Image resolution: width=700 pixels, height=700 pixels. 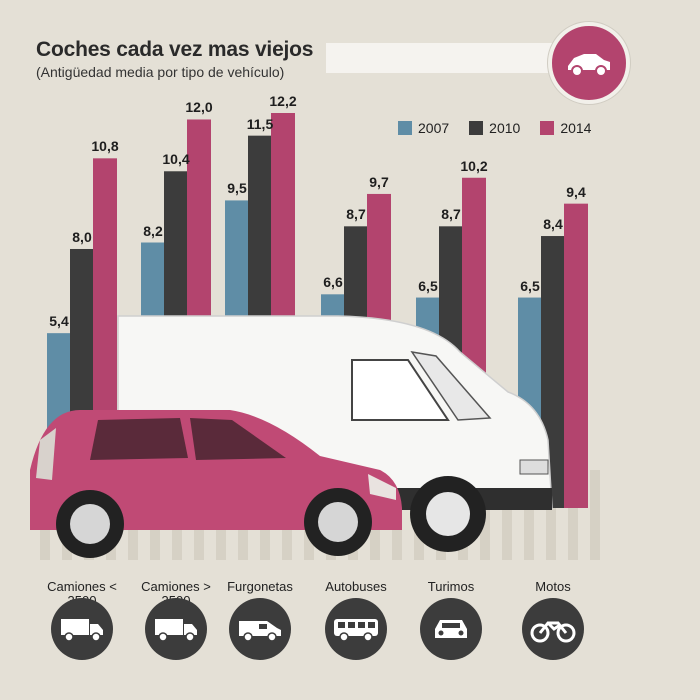 What do you see at coordinates (445, 58) in the screenshot?
I see `title-banner` at bounding box center [445, 58].